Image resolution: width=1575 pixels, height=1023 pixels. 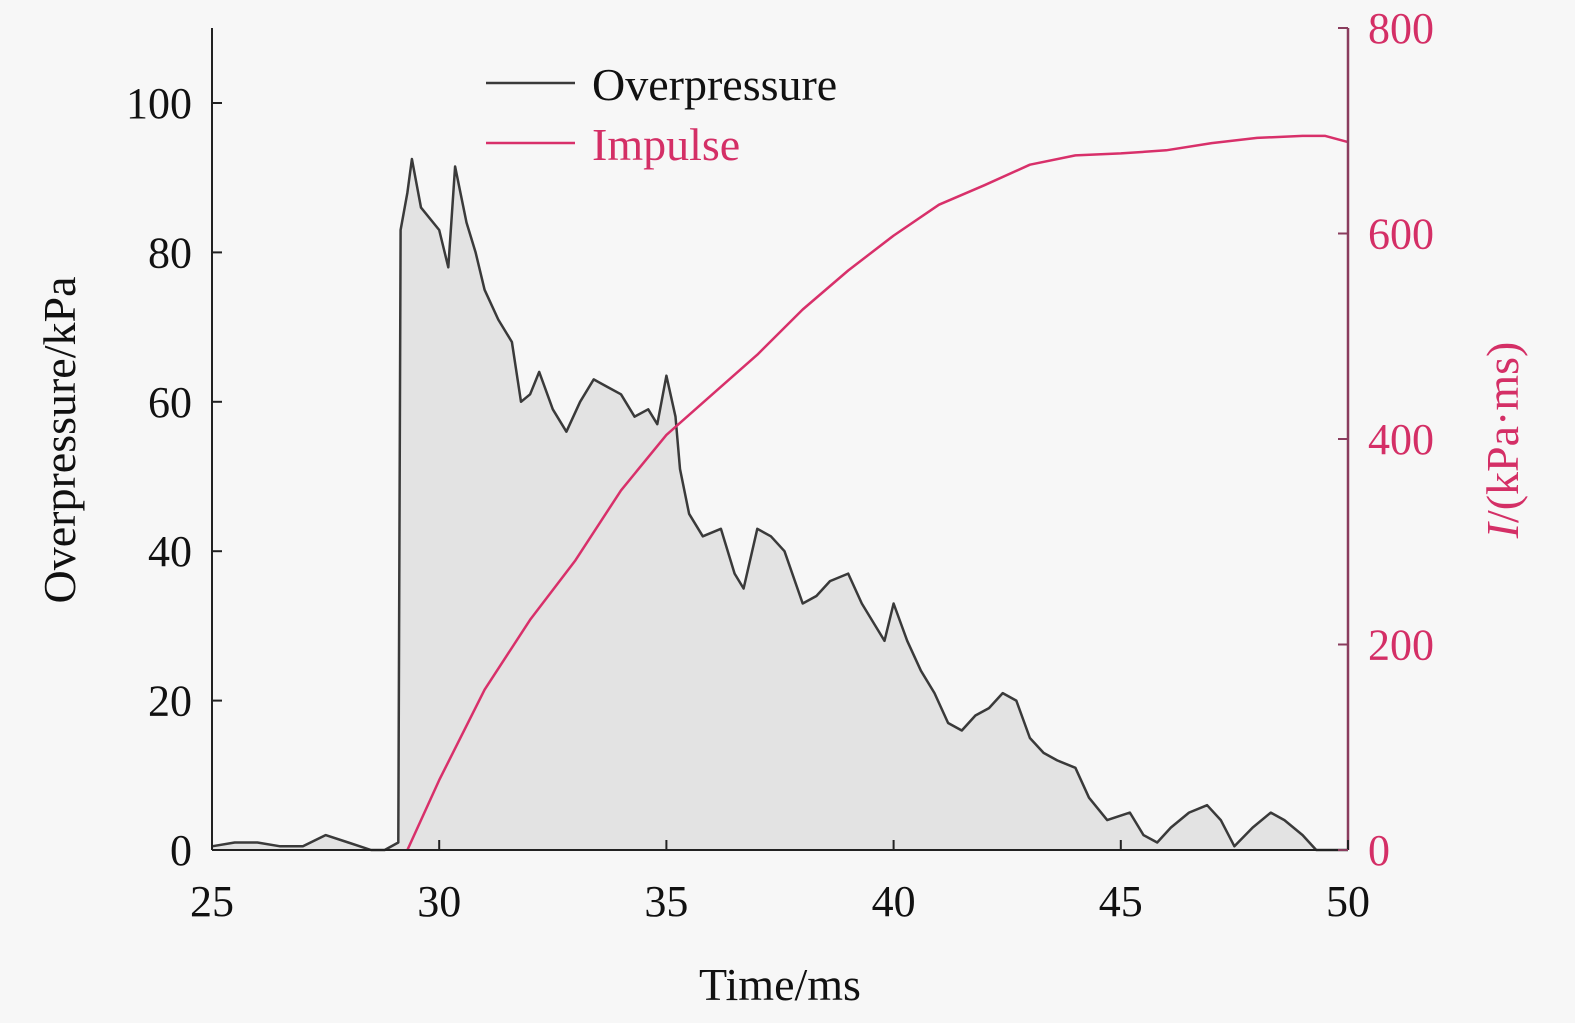 I want to click on y2-tick-label: 400, so click(x=1401, y=439).